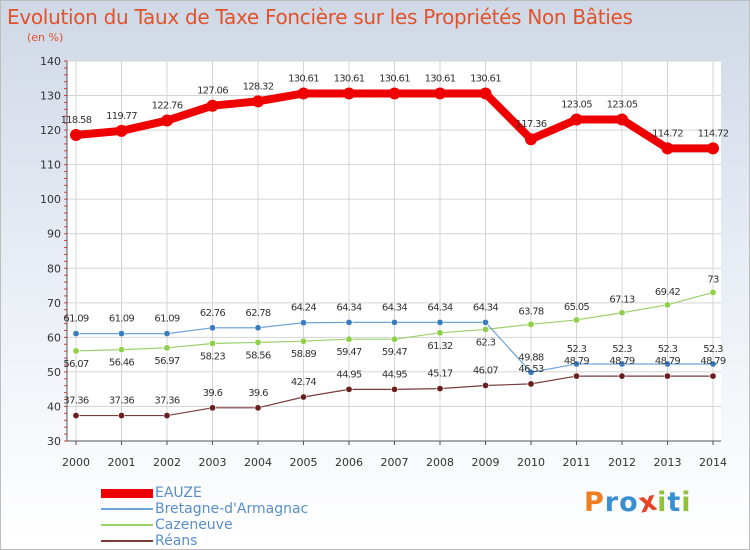 This screenshot has width=750, height=550. I want to click on legend-label: Bretagne-d'Armagnac, so click(232, 509).